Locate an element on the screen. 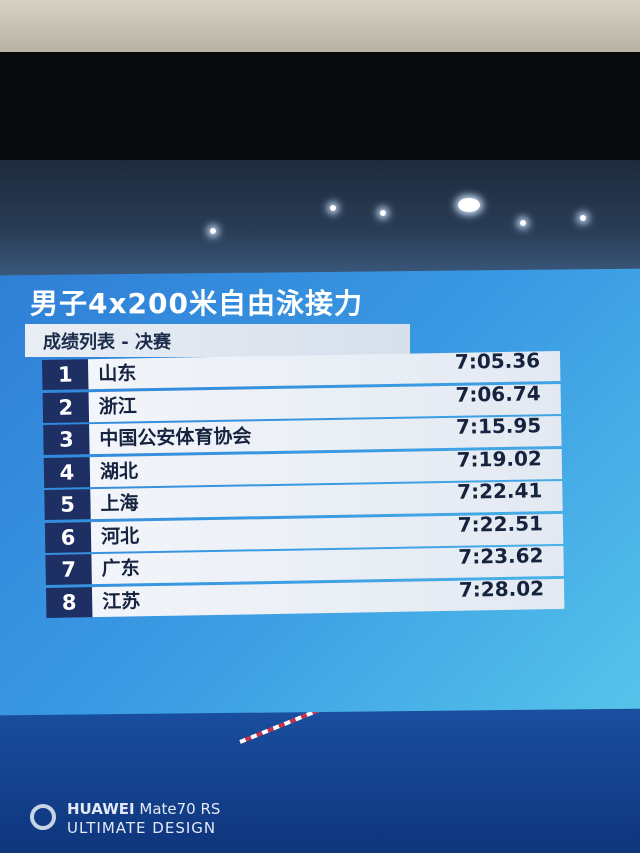  results-subtitle: 成绩列表 - 决赛 is located at coordinates (217, 340).